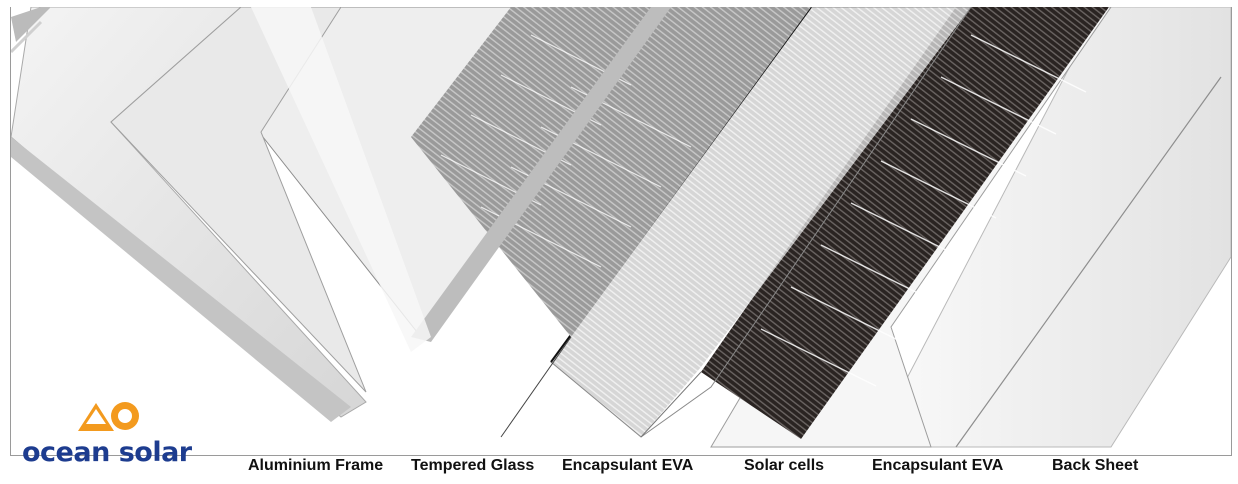 The image size is (1238, 484). I want to click on ocean-solar-logo, so click(108, 416).